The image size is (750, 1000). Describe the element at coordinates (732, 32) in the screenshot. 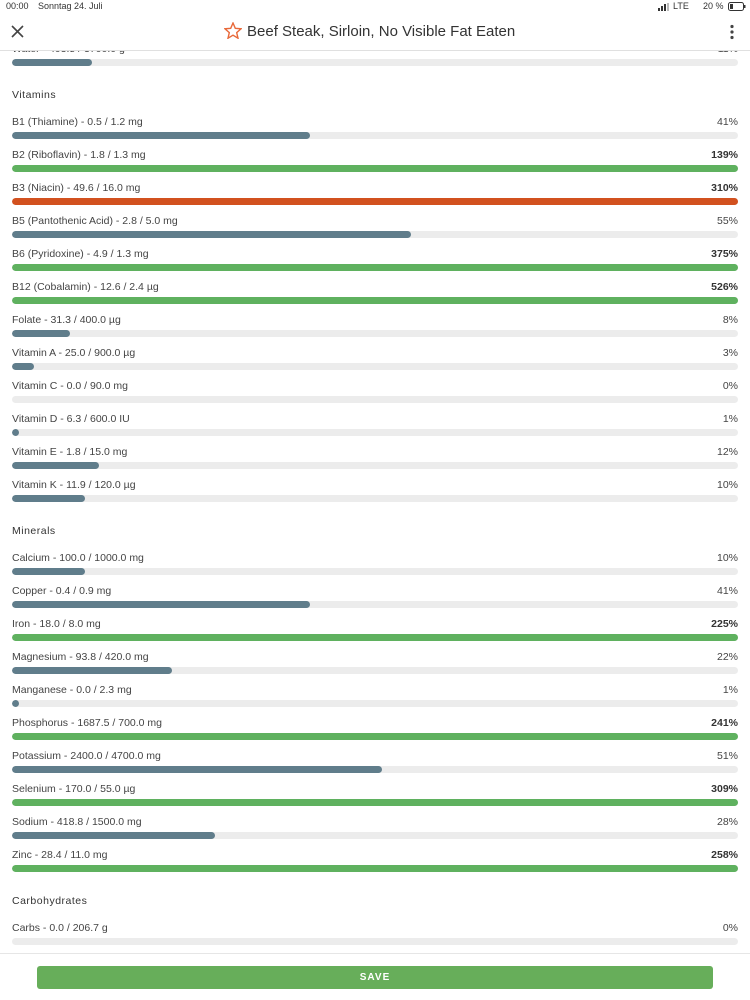

I see `menu-button` at that location.